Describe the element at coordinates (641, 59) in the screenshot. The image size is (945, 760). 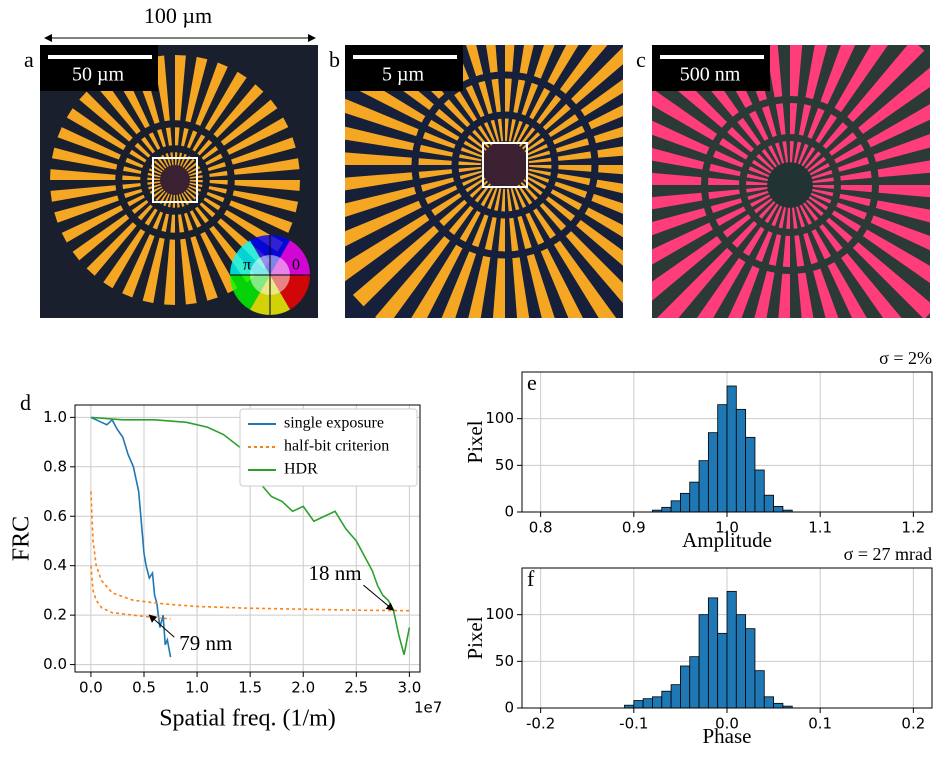
I see `panel-label: c` at that location.